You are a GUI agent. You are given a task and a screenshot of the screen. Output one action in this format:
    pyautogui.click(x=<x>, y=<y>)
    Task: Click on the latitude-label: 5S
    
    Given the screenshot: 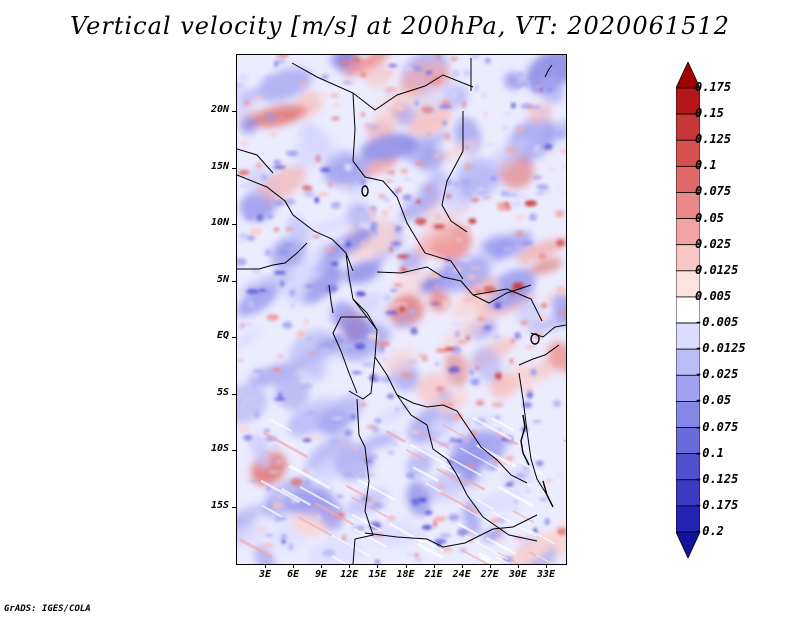 What is the action you would take?
    pyautogui.click(x=222, y=392)
    